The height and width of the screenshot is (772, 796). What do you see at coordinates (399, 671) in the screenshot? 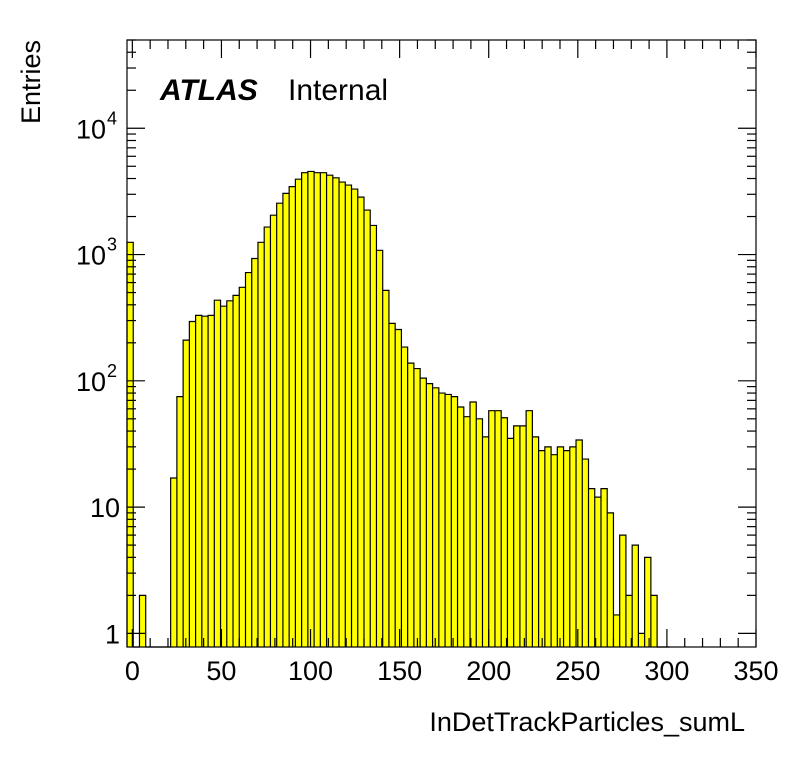
I see `x-tick-label: 150` at bounding box center [399, 671].